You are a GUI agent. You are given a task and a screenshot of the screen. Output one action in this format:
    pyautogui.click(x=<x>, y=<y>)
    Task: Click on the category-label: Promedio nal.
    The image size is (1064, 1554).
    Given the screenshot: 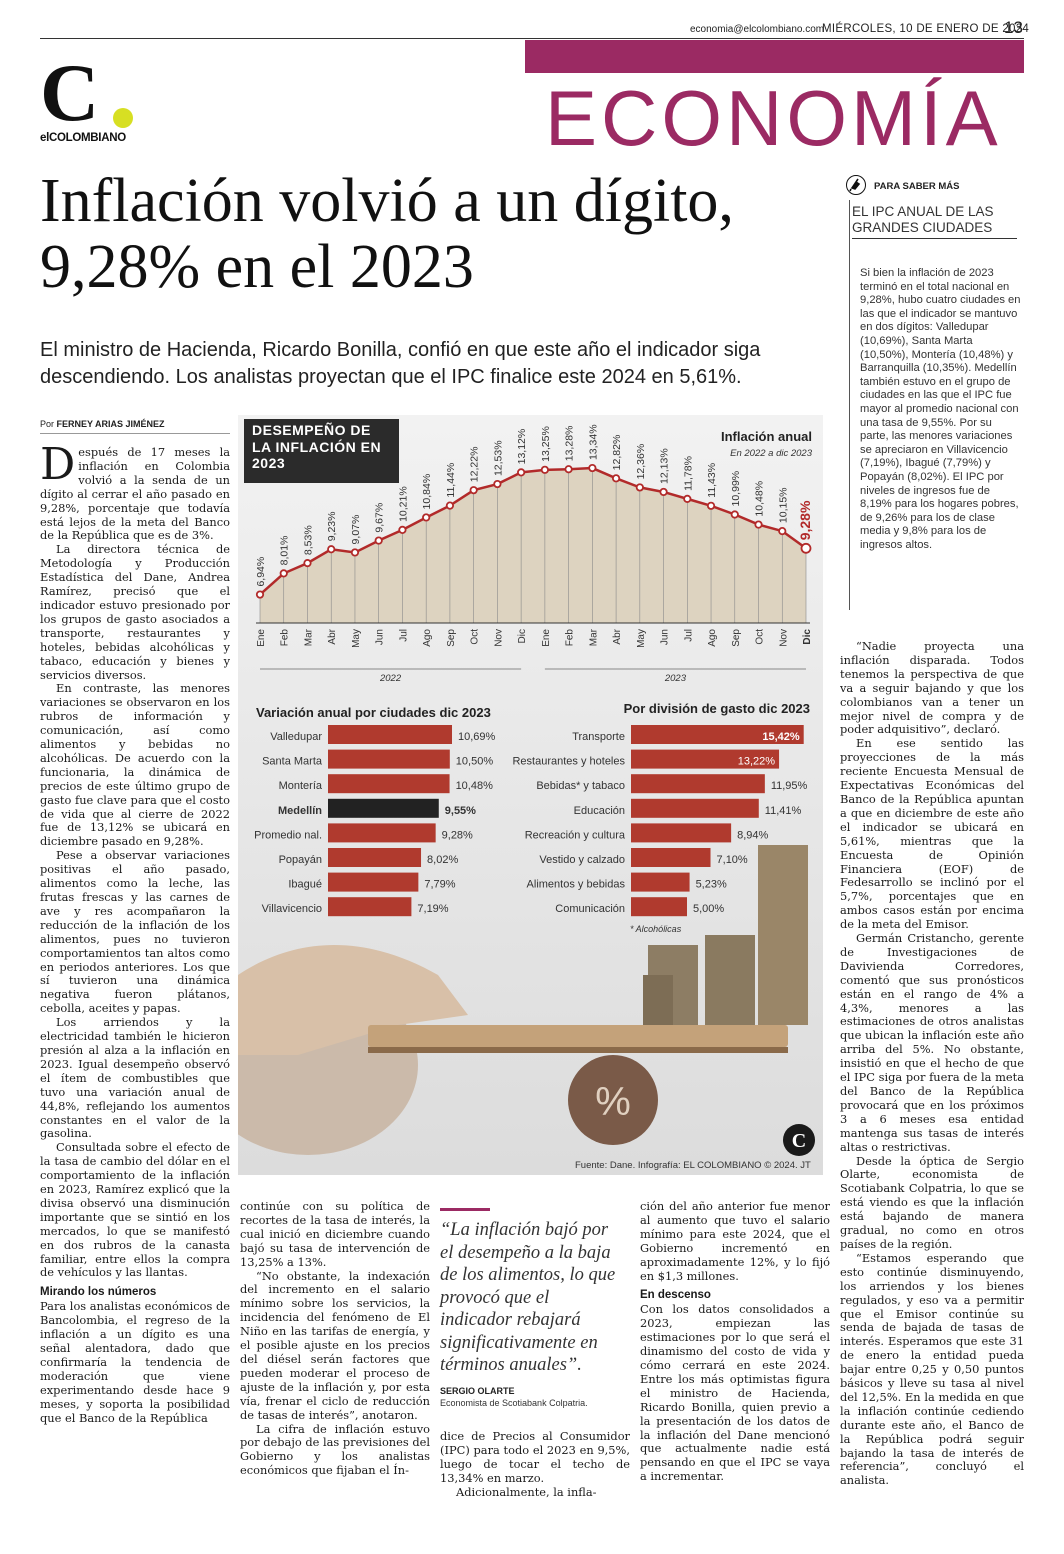 What is the action you would take?
    pyautogui.click(x=288, y=835)
    